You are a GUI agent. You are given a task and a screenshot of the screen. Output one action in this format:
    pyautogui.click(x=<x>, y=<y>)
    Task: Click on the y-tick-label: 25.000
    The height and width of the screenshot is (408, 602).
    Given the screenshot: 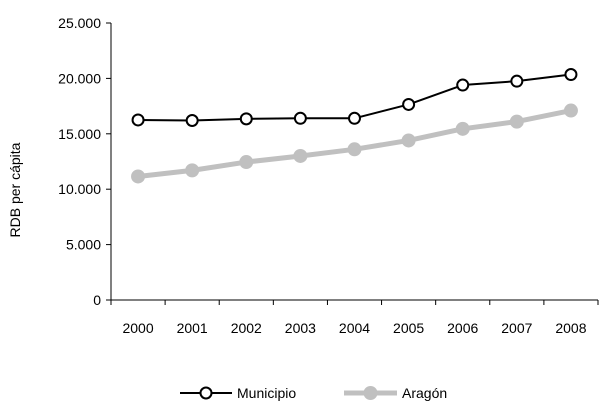 What is the action you would take?
    pyautogui.click(x=79, y=23)
    